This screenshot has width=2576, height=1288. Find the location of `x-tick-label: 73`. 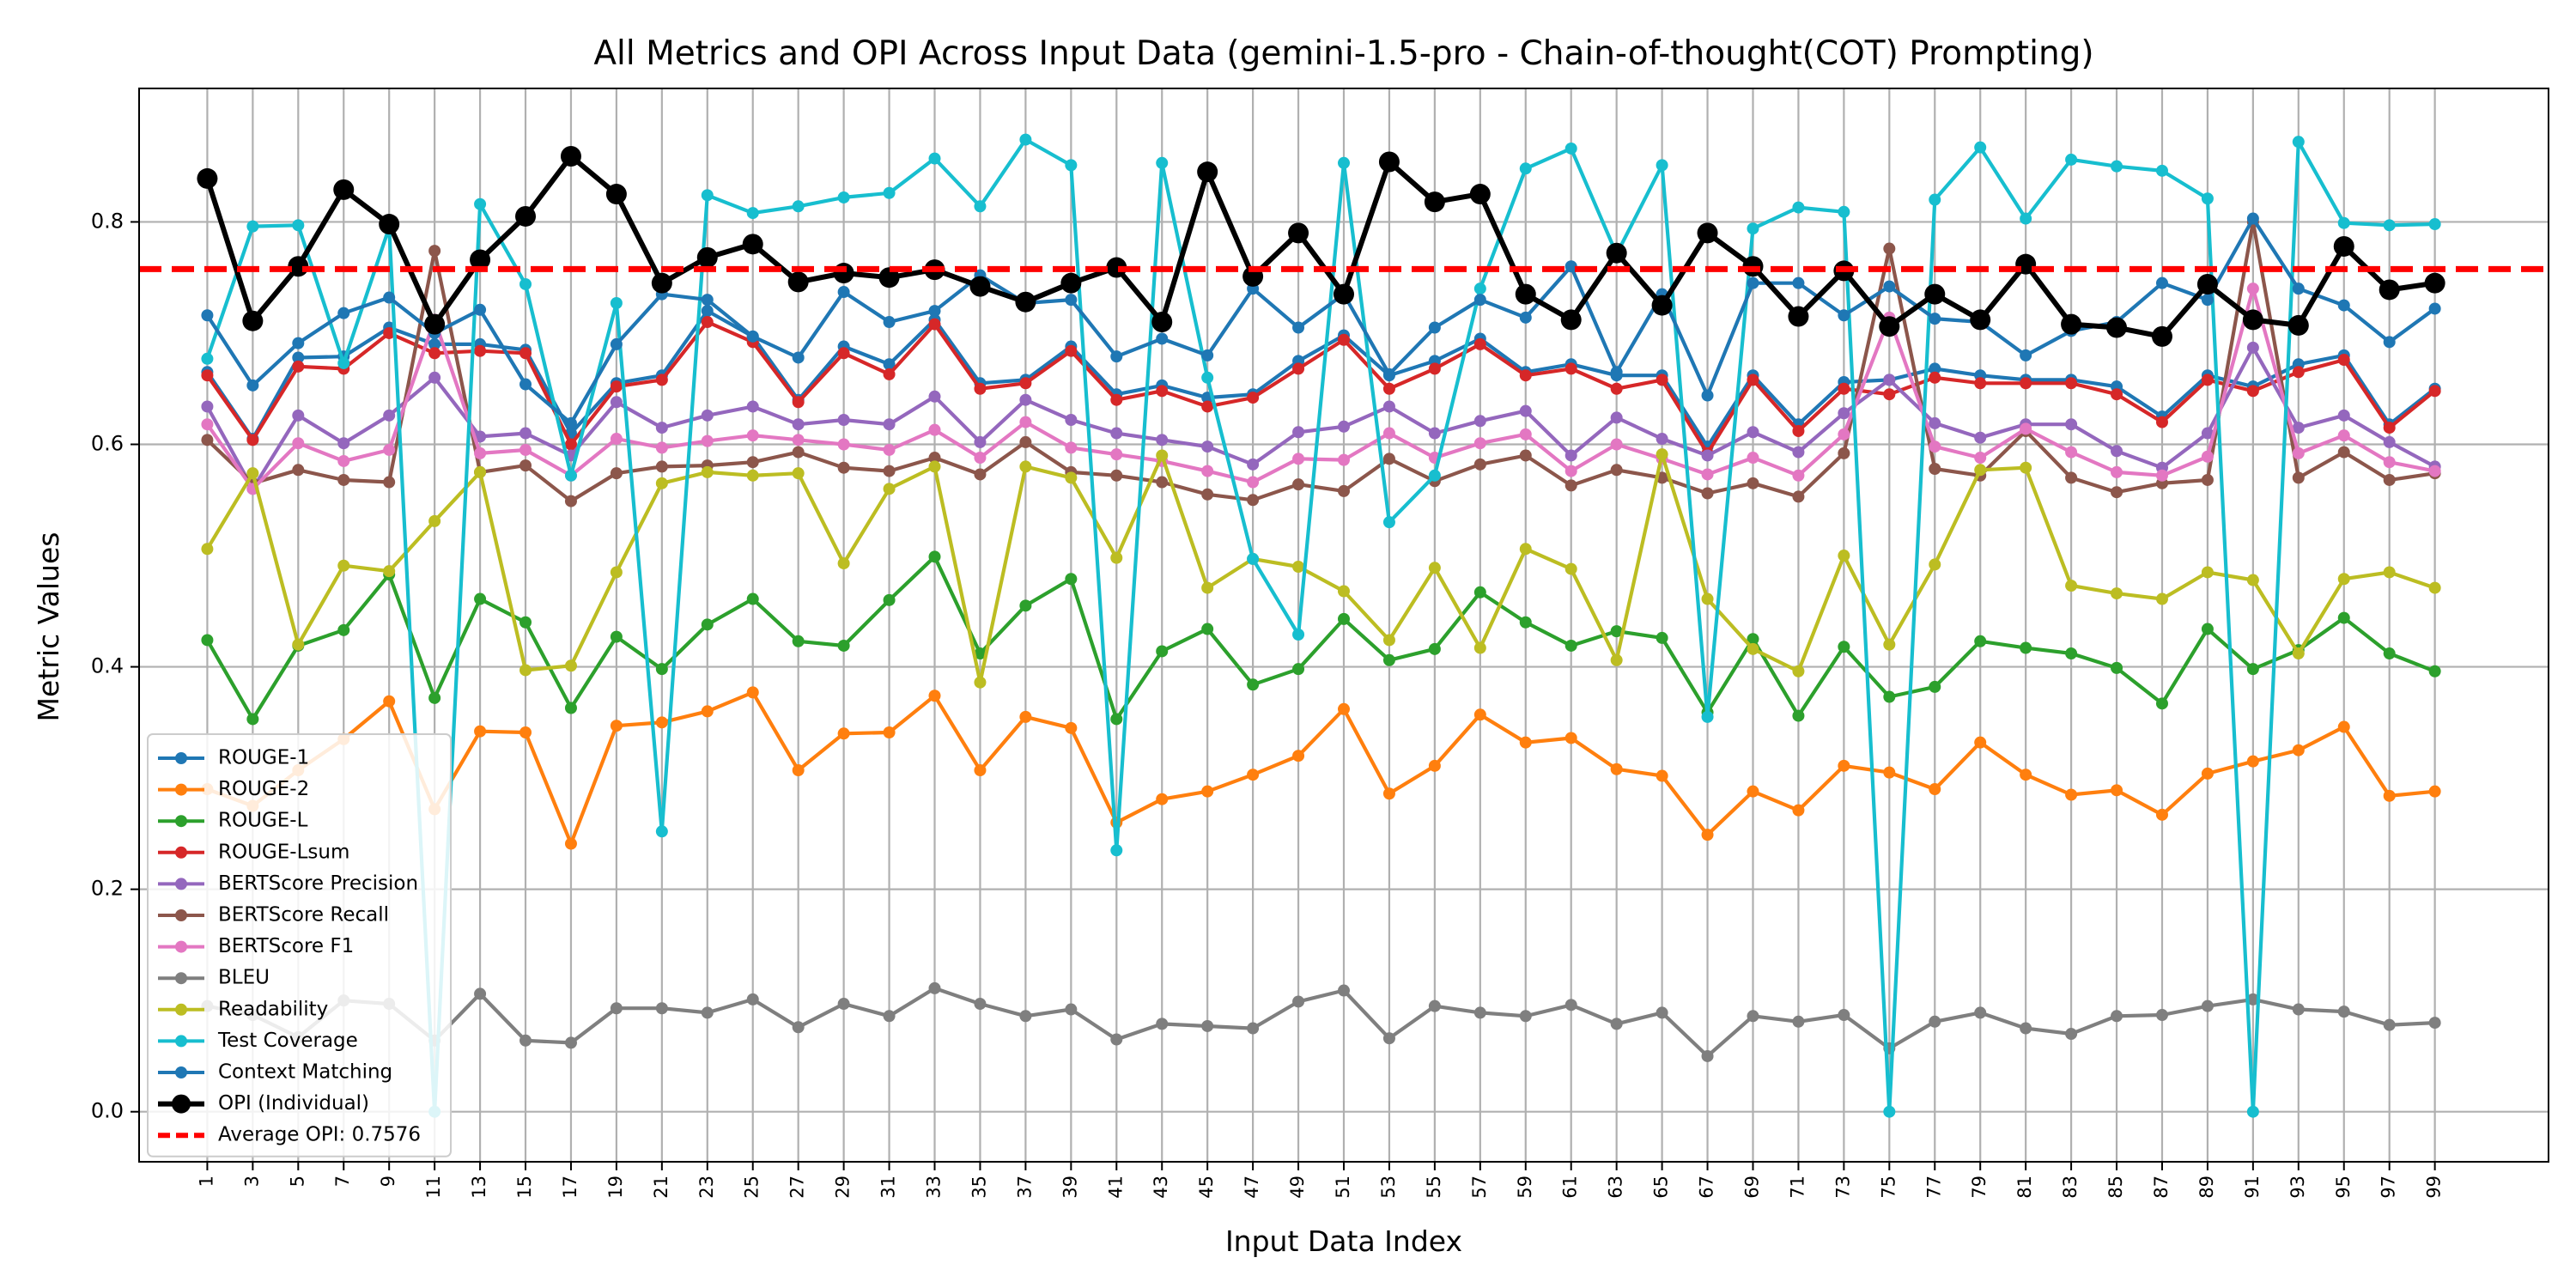

x-tick-label: 73 is located at coordinates (1843, 1188).